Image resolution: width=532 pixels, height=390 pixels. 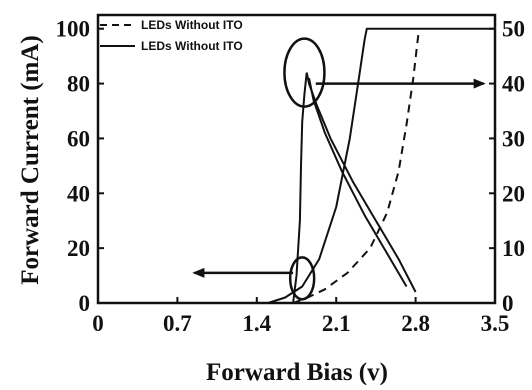 What do you see at coordinates (171, 35) in the screenshot?
I see `legend: LEDs Without ITO LEDs Without ITO` at bounding box center [171, 35].